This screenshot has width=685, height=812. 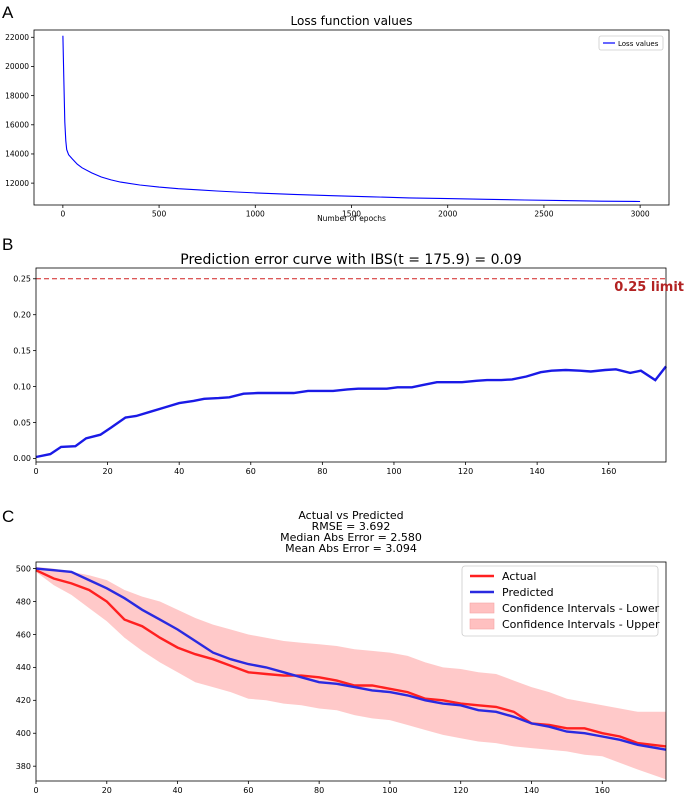 What do you see at coordinates (350, 515) in the screenshot?
I see `chart-title: Actual vs Predicted` at bounding box center [350, 515].